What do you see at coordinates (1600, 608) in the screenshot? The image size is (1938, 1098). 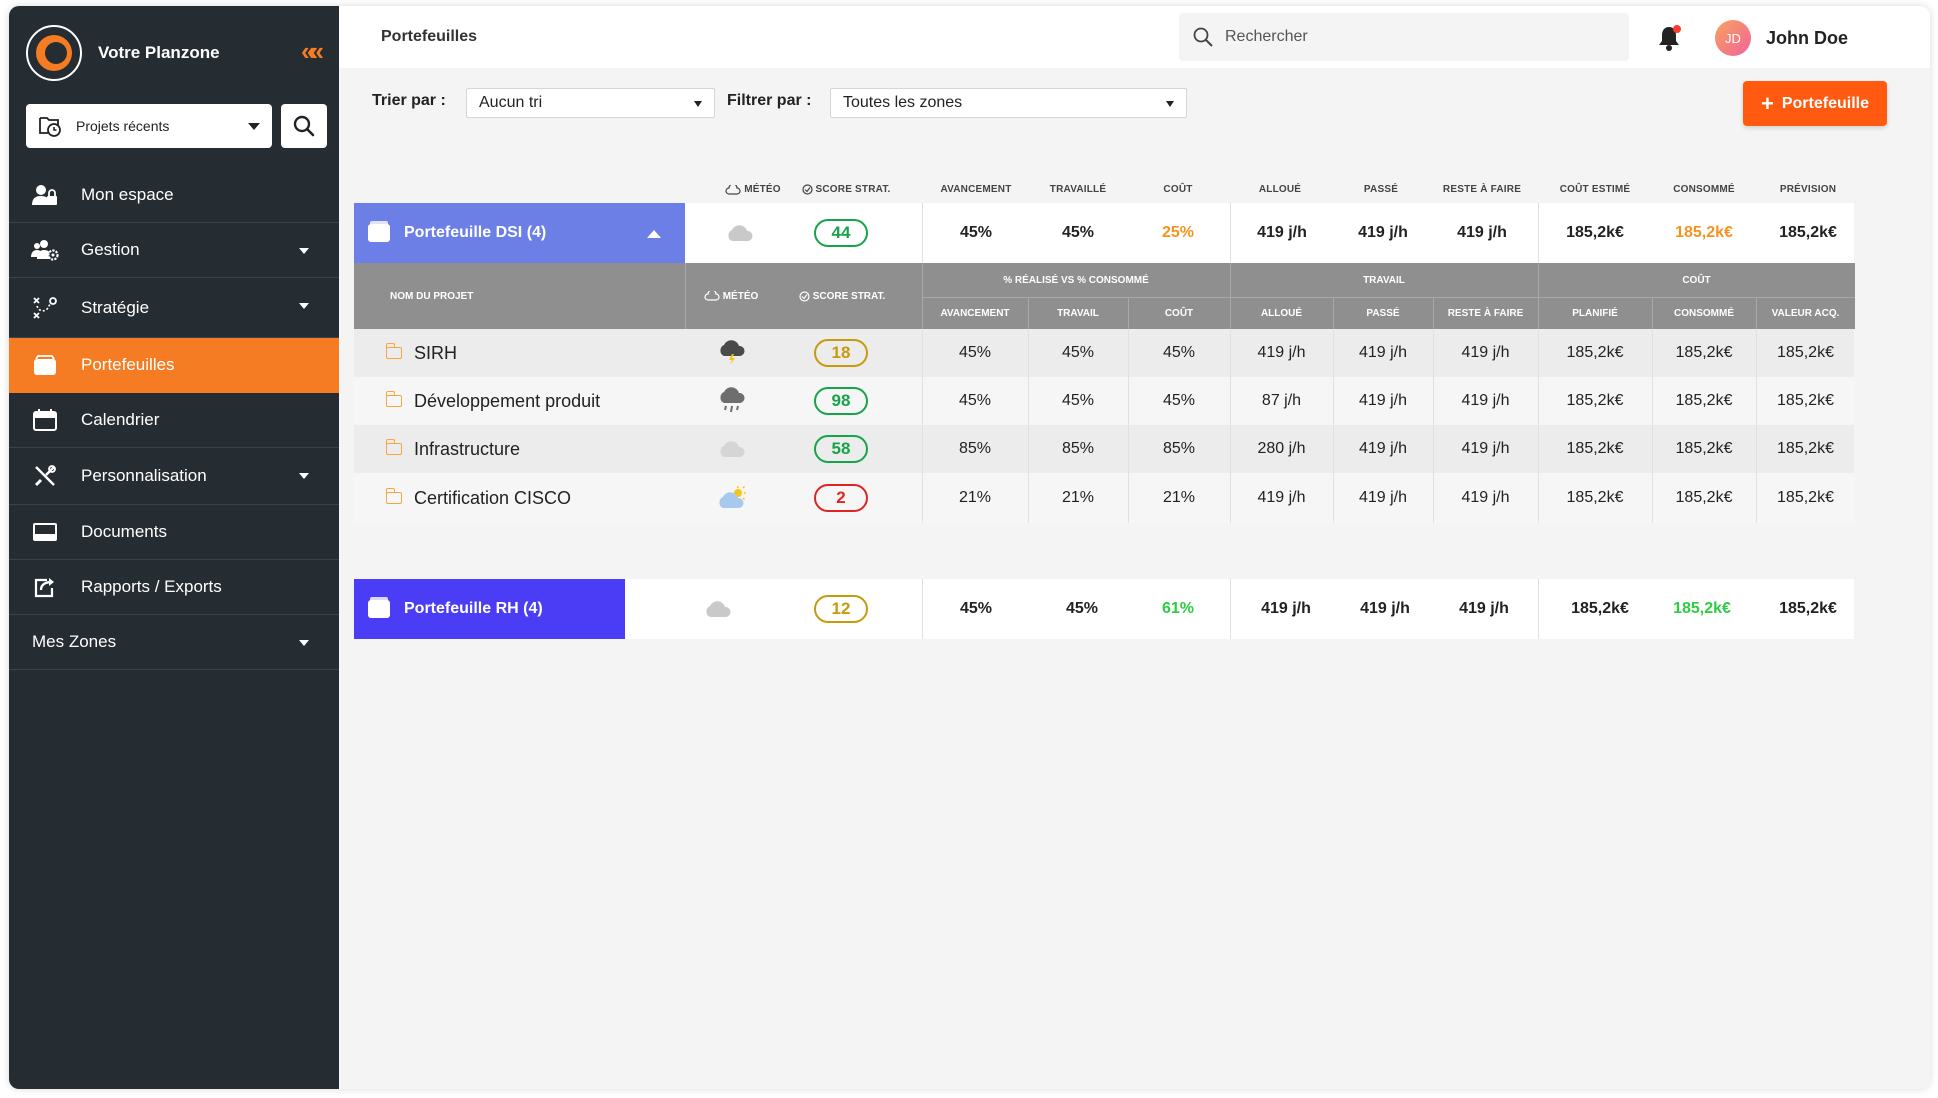 I see `cout-estime-value: 185,2k€` at bounding box center [1600, 608].